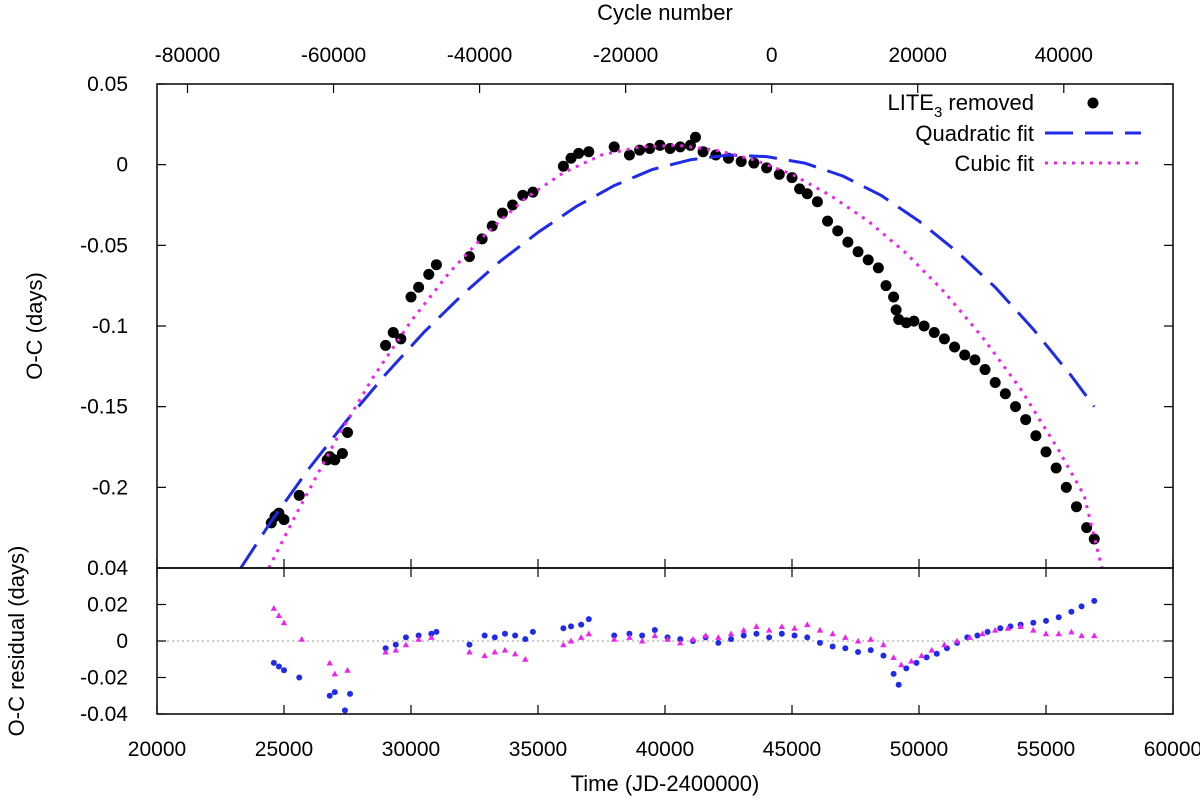 The height and width of the screenshot is (802, 1200). Describe the element at coordinates (1093, 103) in the screenshot. I see `legend-marker-lite3` at that location.